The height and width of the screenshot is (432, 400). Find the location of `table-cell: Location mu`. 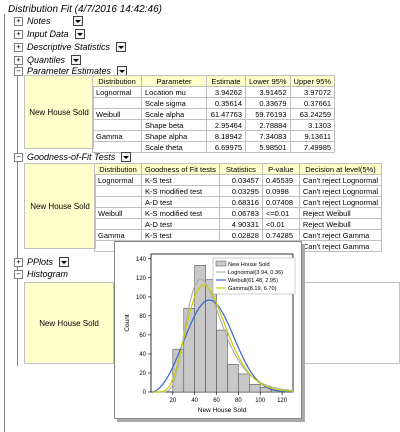

table-cell: Location mu is located at coordinates (174, 92).